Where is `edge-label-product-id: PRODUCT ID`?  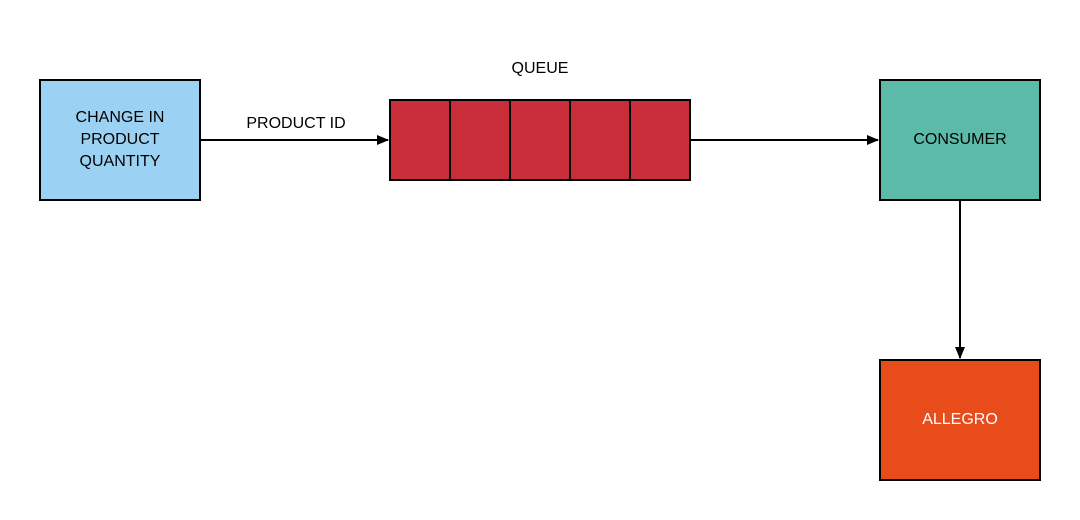 edge-label-product-id: PRODUCT ID is located at coordinates (296, 123).